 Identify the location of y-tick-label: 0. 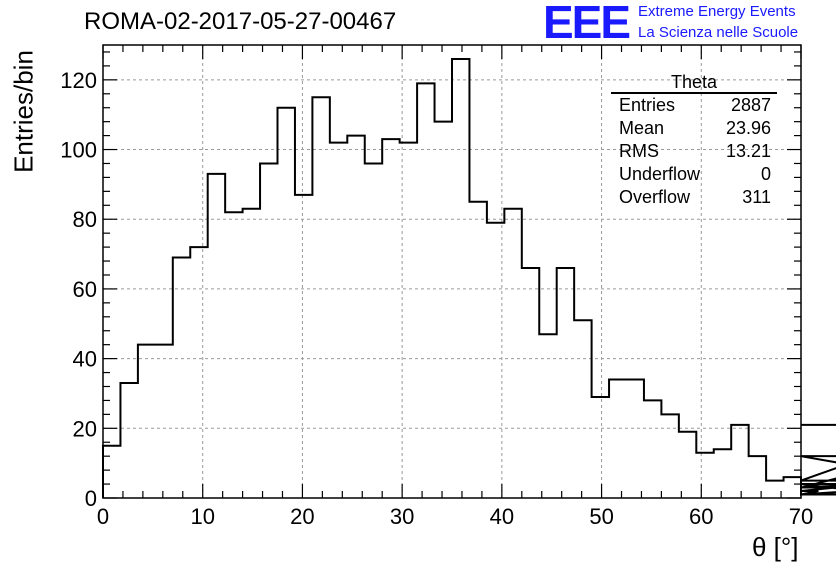
(91, 498).